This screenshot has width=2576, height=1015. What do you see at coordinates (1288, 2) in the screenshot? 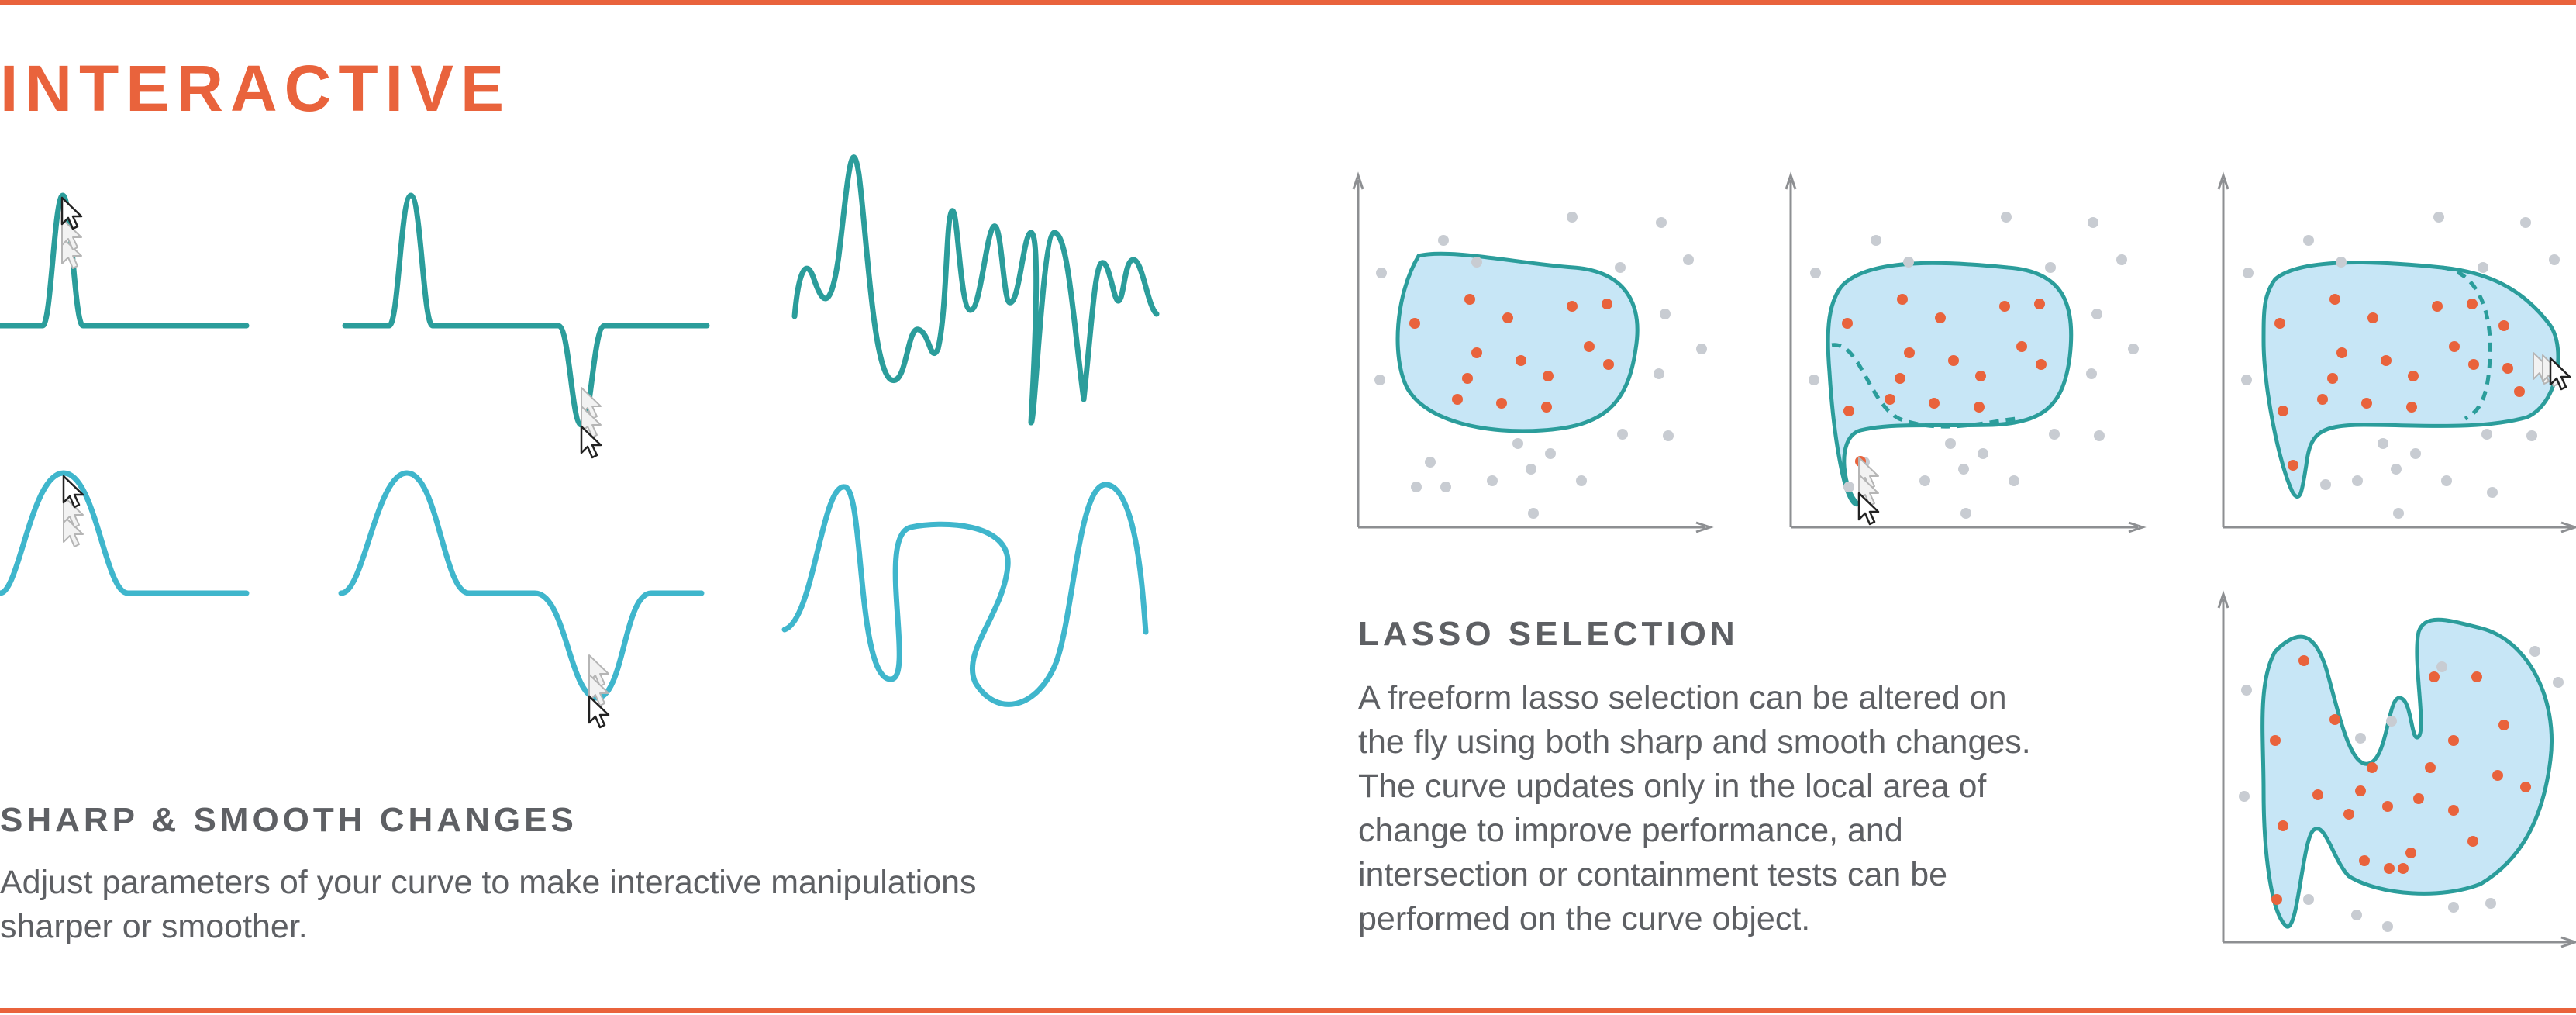
I see `top-border` at bounding box center [1288, 2].